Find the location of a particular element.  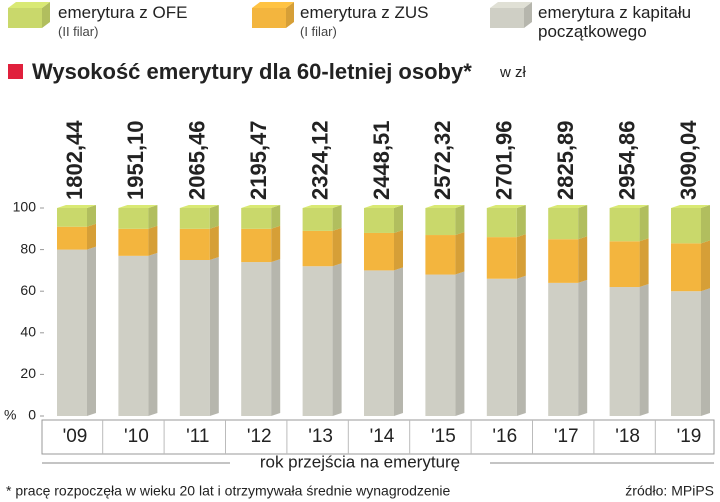

x-tick-label: '18 is located at coordinates (627, 436).